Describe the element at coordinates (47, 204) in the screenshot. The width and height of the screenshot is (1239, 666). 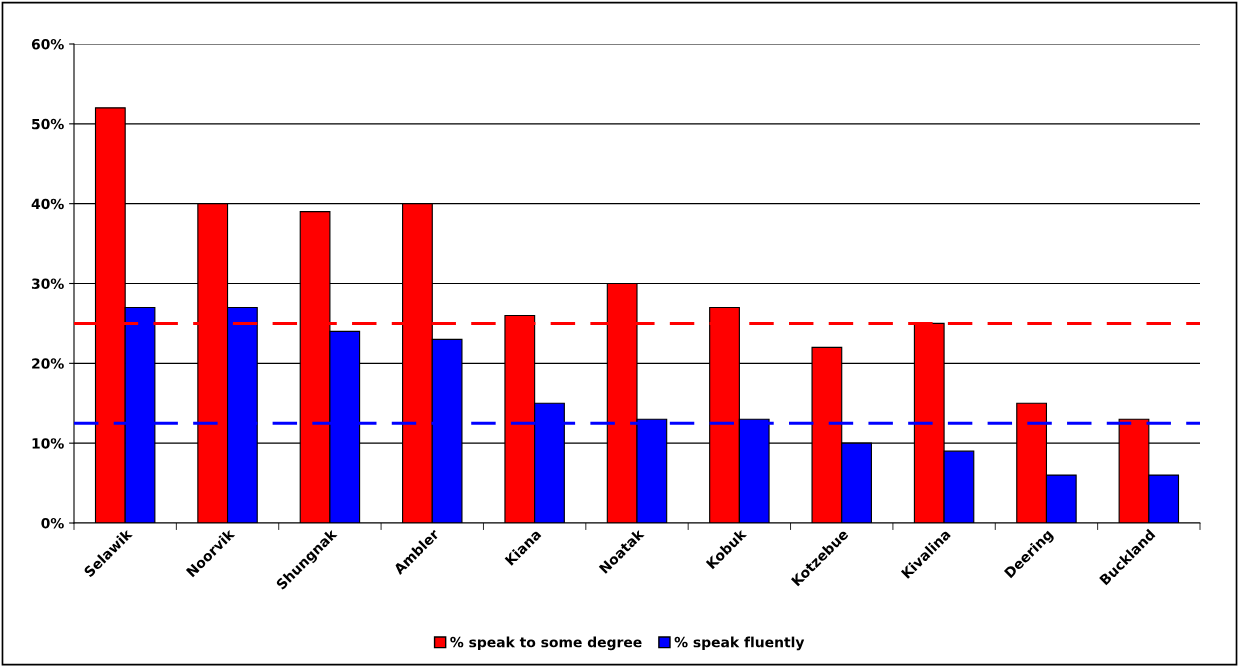
I see `y-tick-label: 40%` at that location.